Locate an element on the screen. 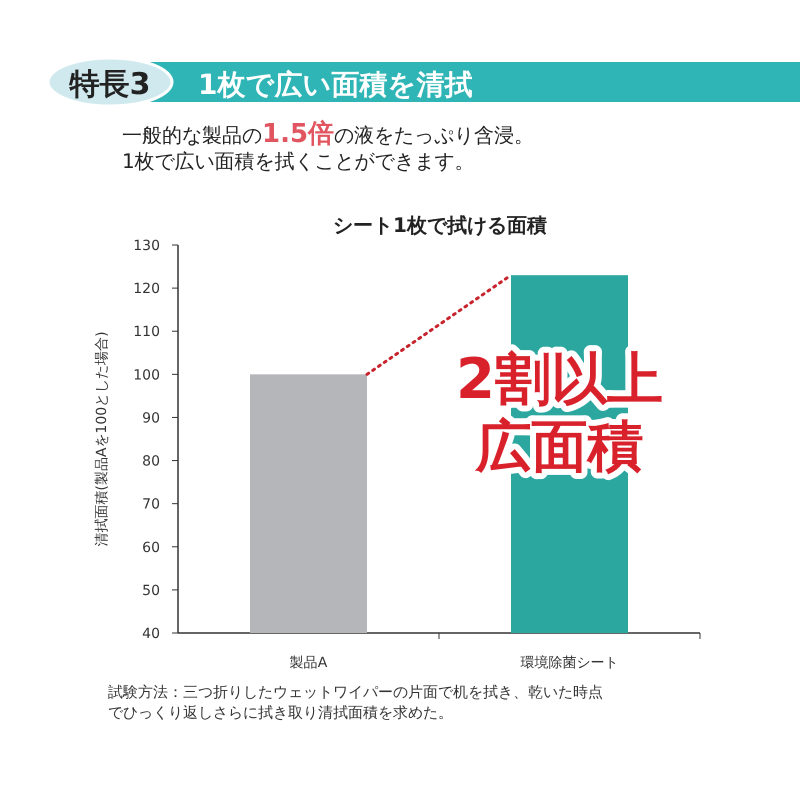 This screenshot has width=800, height=800. y-tick-label: 130 is located at coordinates (146, 246).